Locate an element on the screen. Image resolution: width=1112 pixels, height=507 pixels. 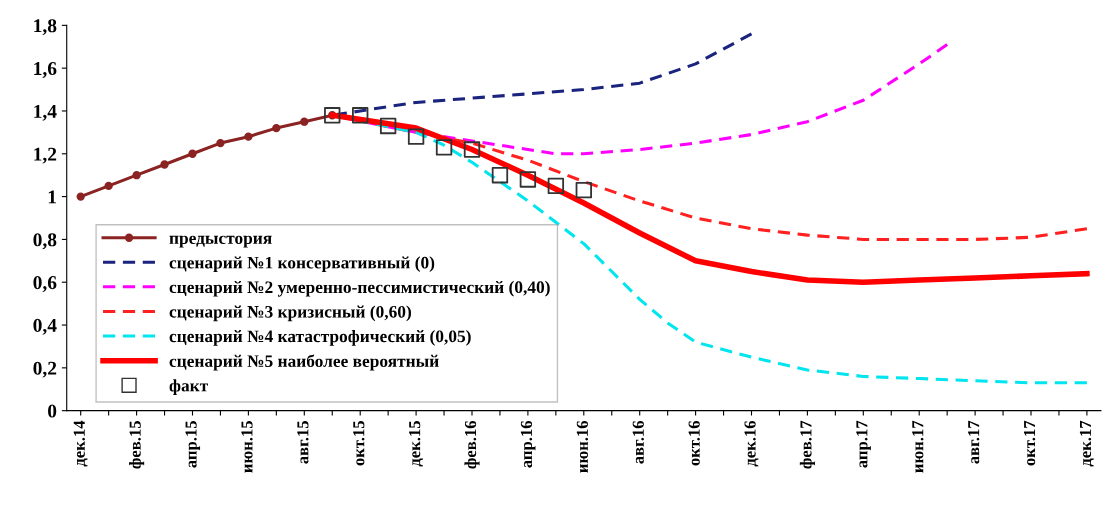
y-tick-label: 0 is located at coordinates (52, 411).